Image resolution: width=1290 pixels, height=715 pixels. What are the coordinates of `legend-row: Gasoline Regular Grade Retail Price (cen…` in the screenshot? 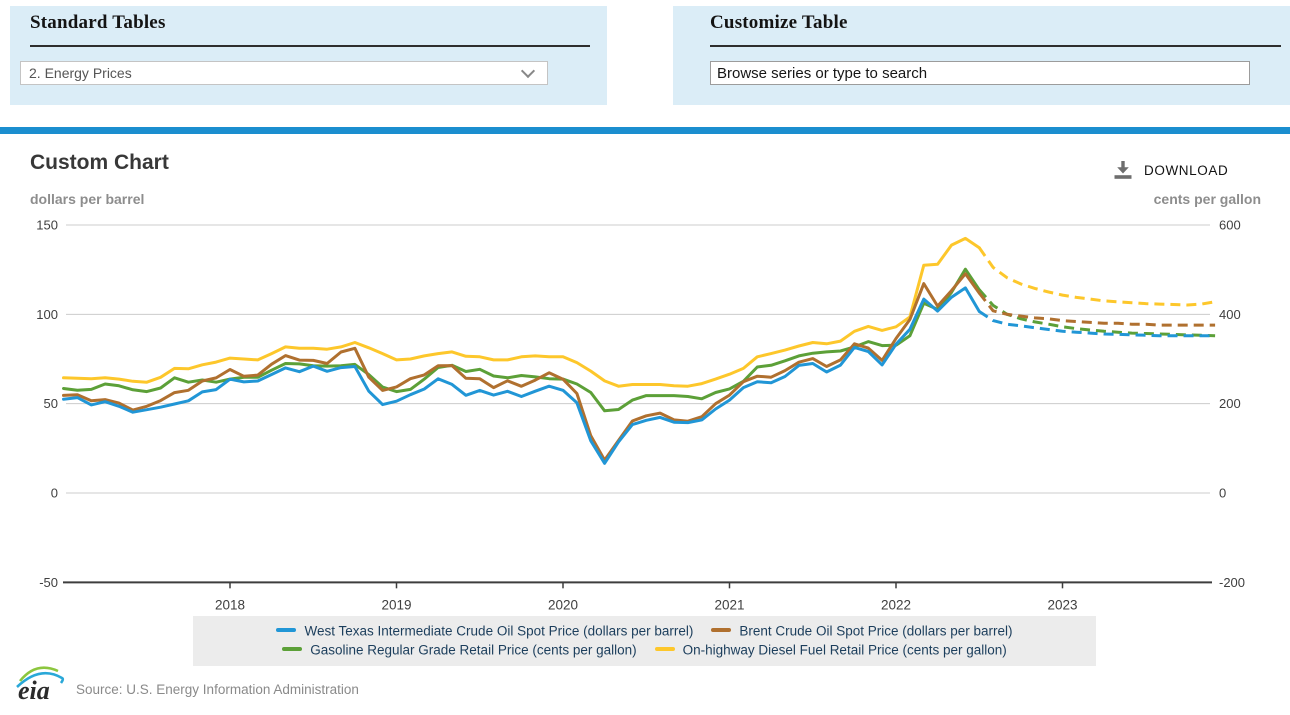 It's located at (644, 649).